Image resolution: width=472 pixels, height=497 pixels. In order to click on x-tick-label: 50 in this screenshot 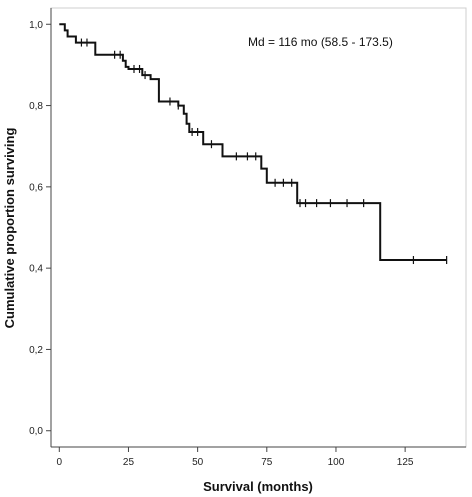, I will do `click(198, 462)`.